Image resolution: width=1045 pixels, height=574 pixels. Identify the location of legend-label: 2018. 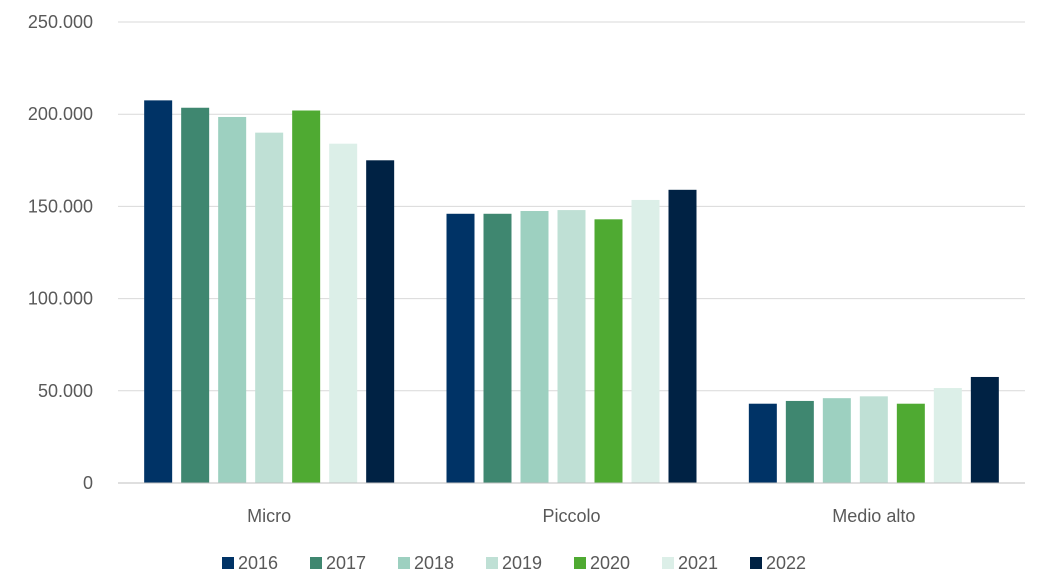
(434, 563).